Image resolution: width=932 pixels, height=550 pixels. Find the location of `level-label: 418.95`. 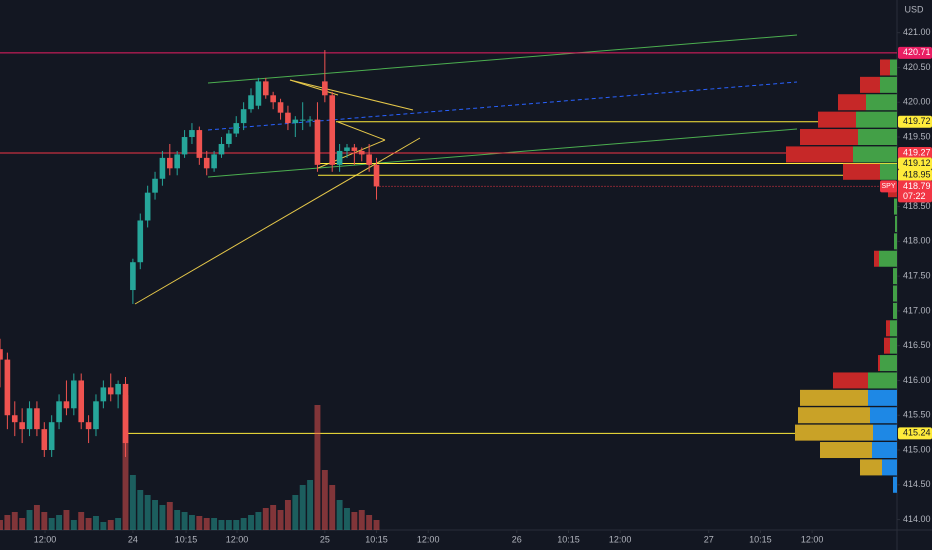

level-label: 418.95 is located at coordinates (917, 175).